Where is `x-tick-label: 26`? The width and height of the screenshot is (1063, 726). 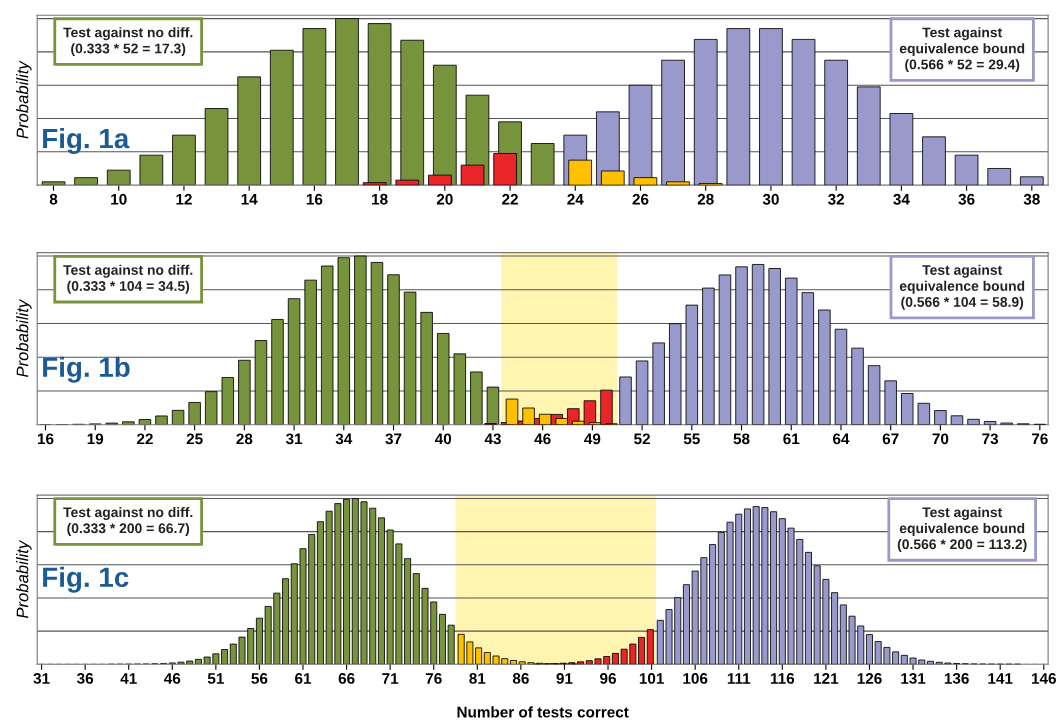
x-tick-label: 26 is located at coordinates (640, 199).